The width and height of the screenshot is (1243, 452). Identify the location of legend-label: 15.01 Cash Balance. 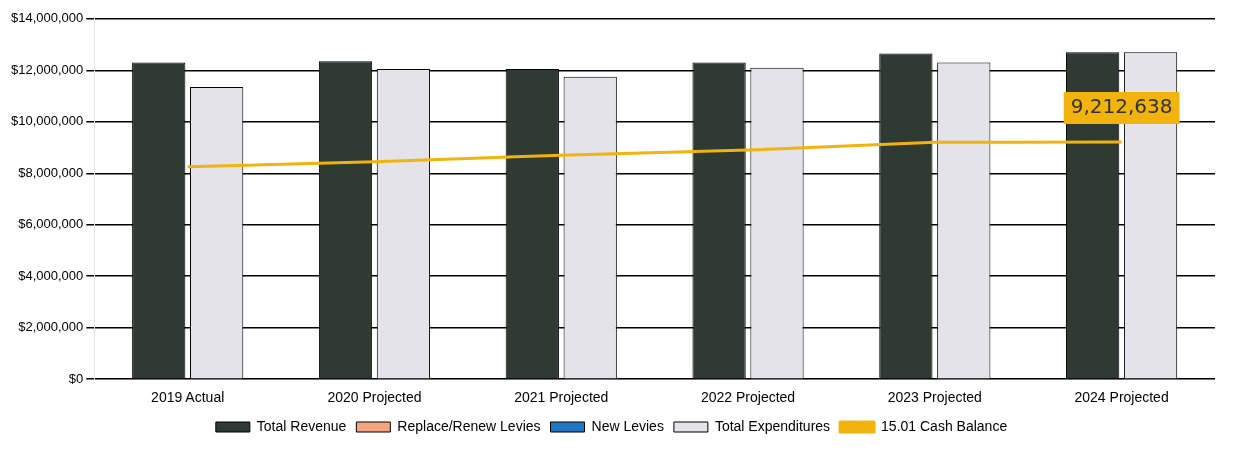
(944, 425).